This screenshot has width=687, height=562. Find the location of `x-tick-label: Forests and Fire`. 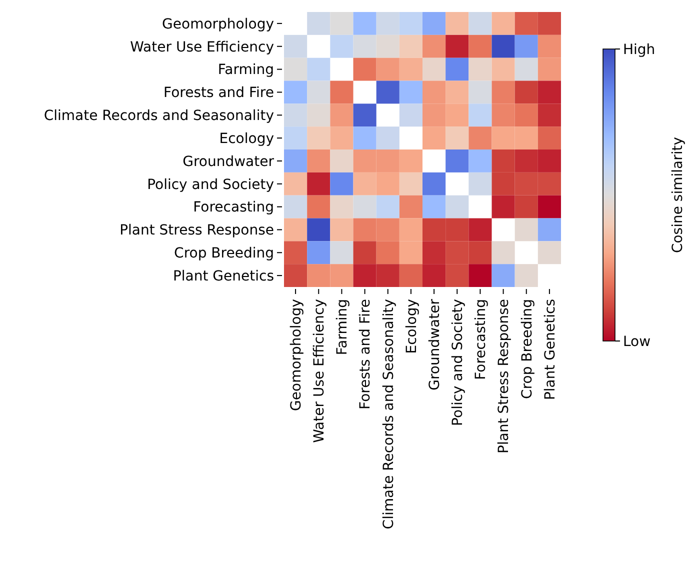

x-tick-label: Forests and Fire is located at coordinates (366, 354).